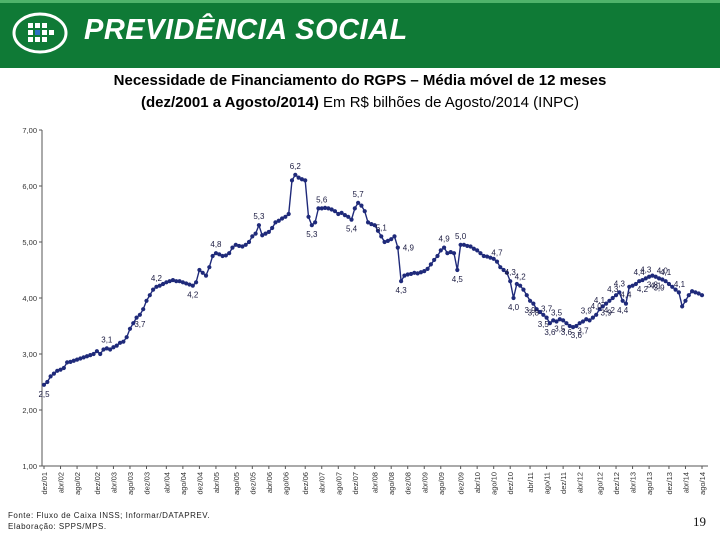 The width and height of the screenshot is (720, 540). Describe the element at coordinates (29, 354) in the screenshot. I see `y-tick-label: 3,00` at that location.